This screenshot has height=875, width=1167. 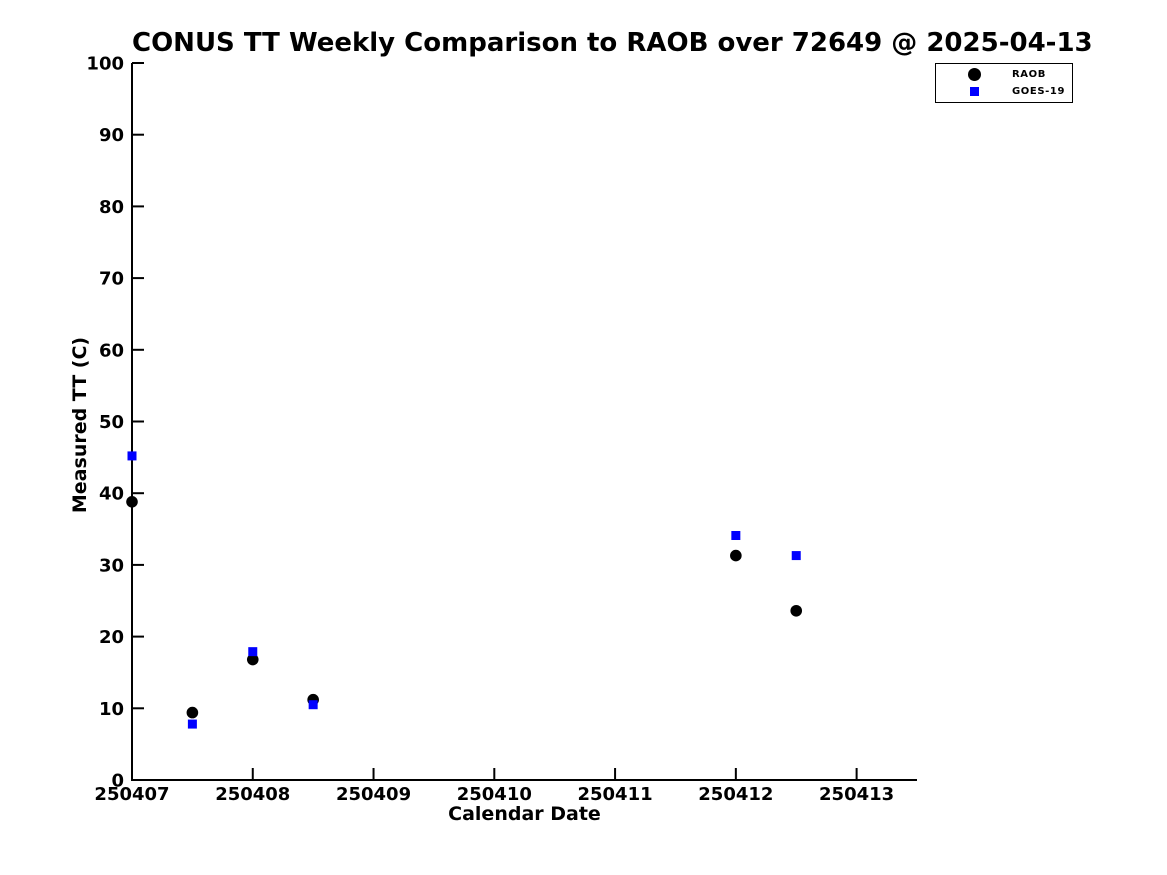 What do you see at coordinates (111, 207) in the screenshot?
I see `y-tick-label: 80` at bounding box center [111, 207].